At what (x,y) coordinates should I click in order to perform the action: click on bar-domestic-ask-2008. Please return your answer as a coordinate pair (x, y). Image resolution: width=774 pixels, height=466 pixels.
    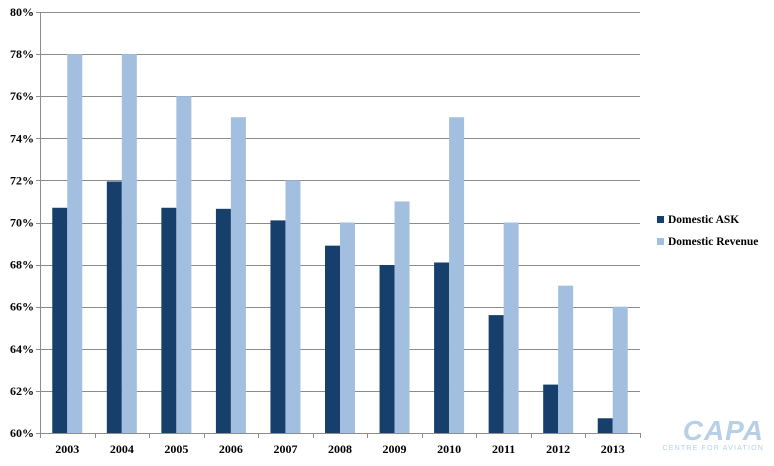
    Looking at the image, I should click on (332, 339).